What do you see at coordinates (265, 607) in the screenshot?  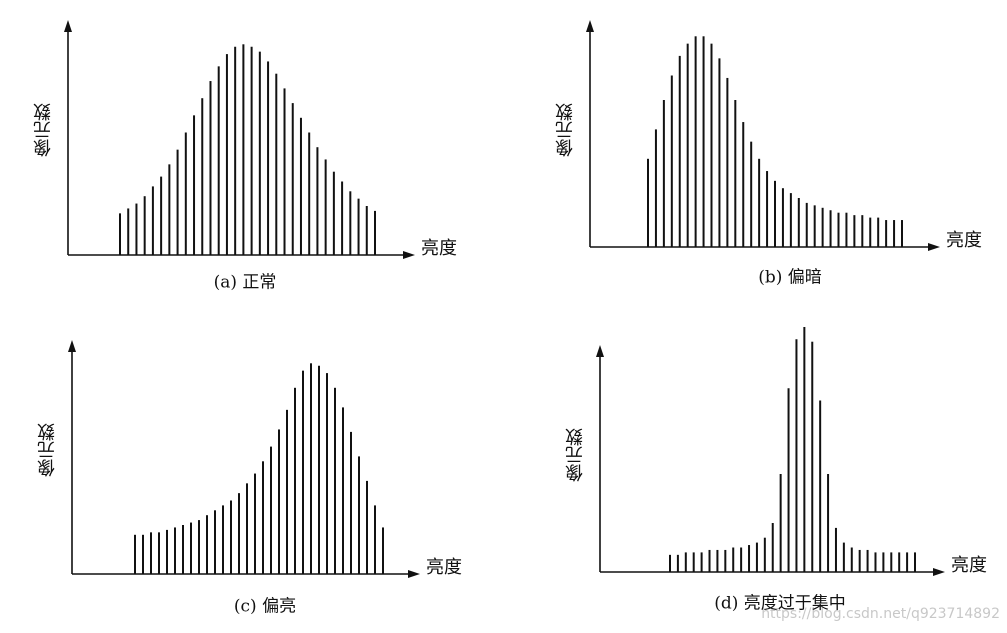 I see `caption: (c) 偏亮` at bounding box center [265, 607].